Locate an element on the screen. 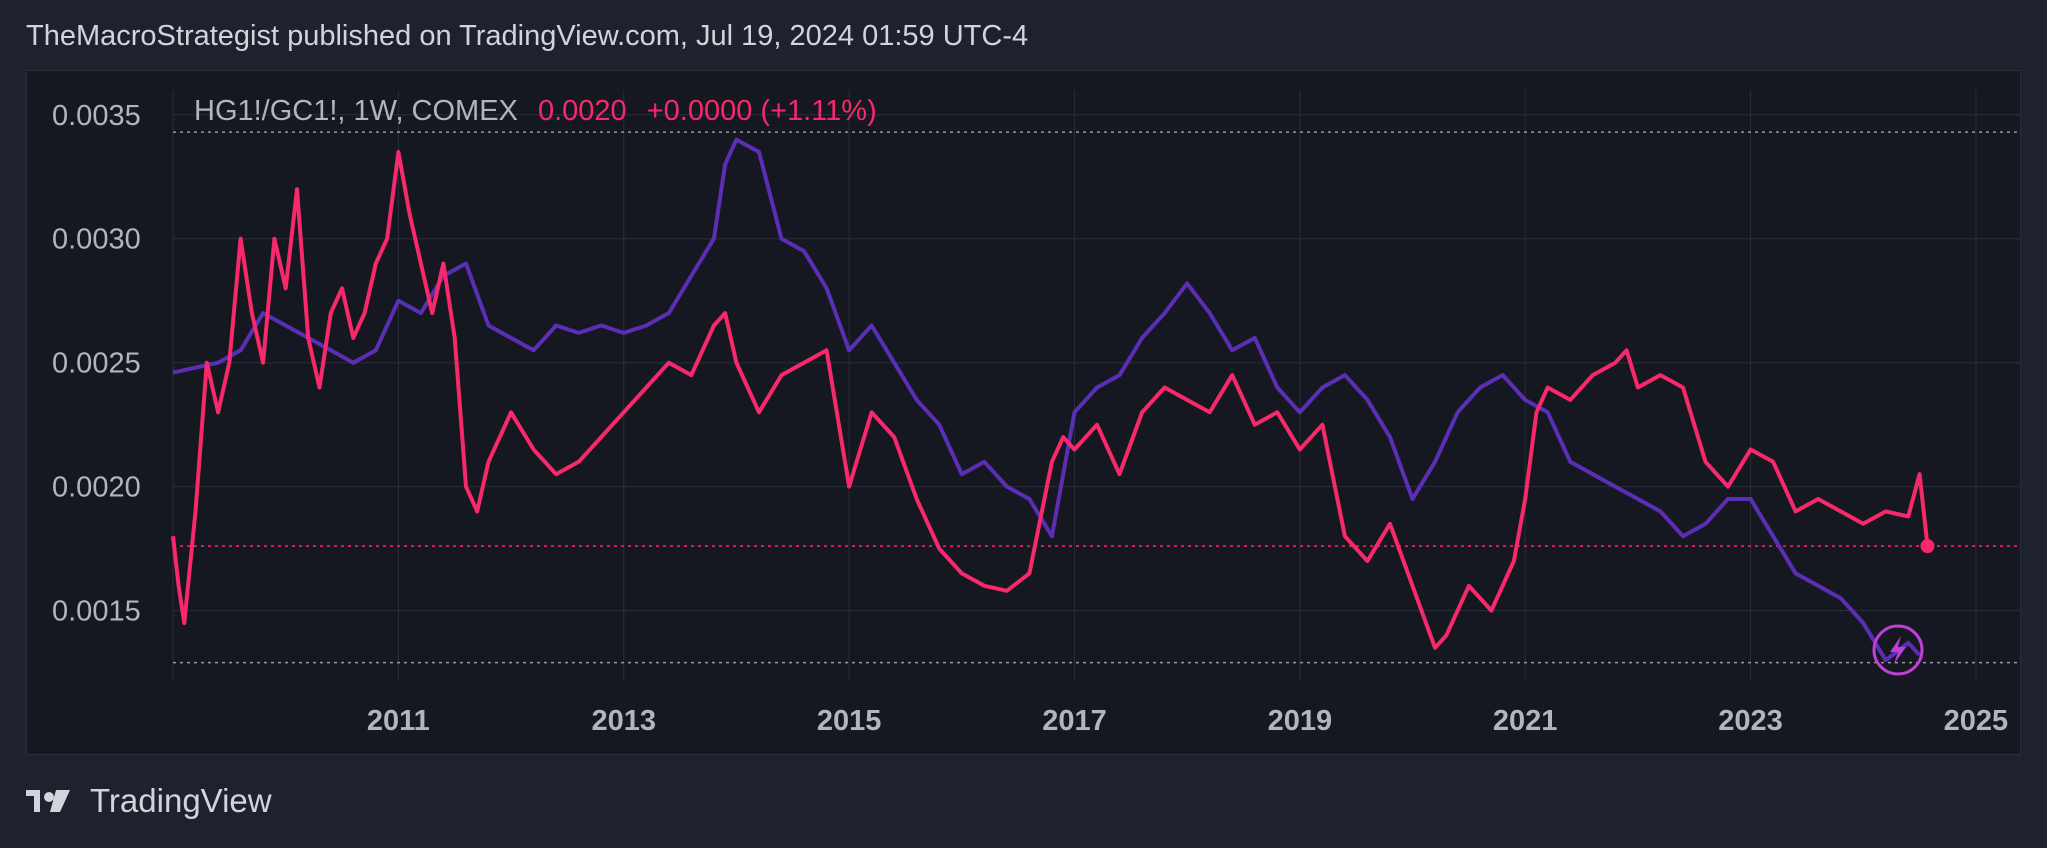 This screenshot has width=2047, height=848. x-tick-label: 2011 is located at coordinates (398, 721).